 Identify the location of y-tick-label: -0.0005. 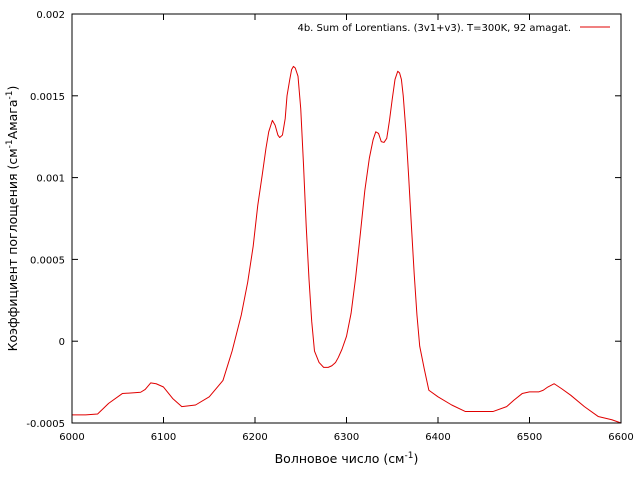
(45, 424).